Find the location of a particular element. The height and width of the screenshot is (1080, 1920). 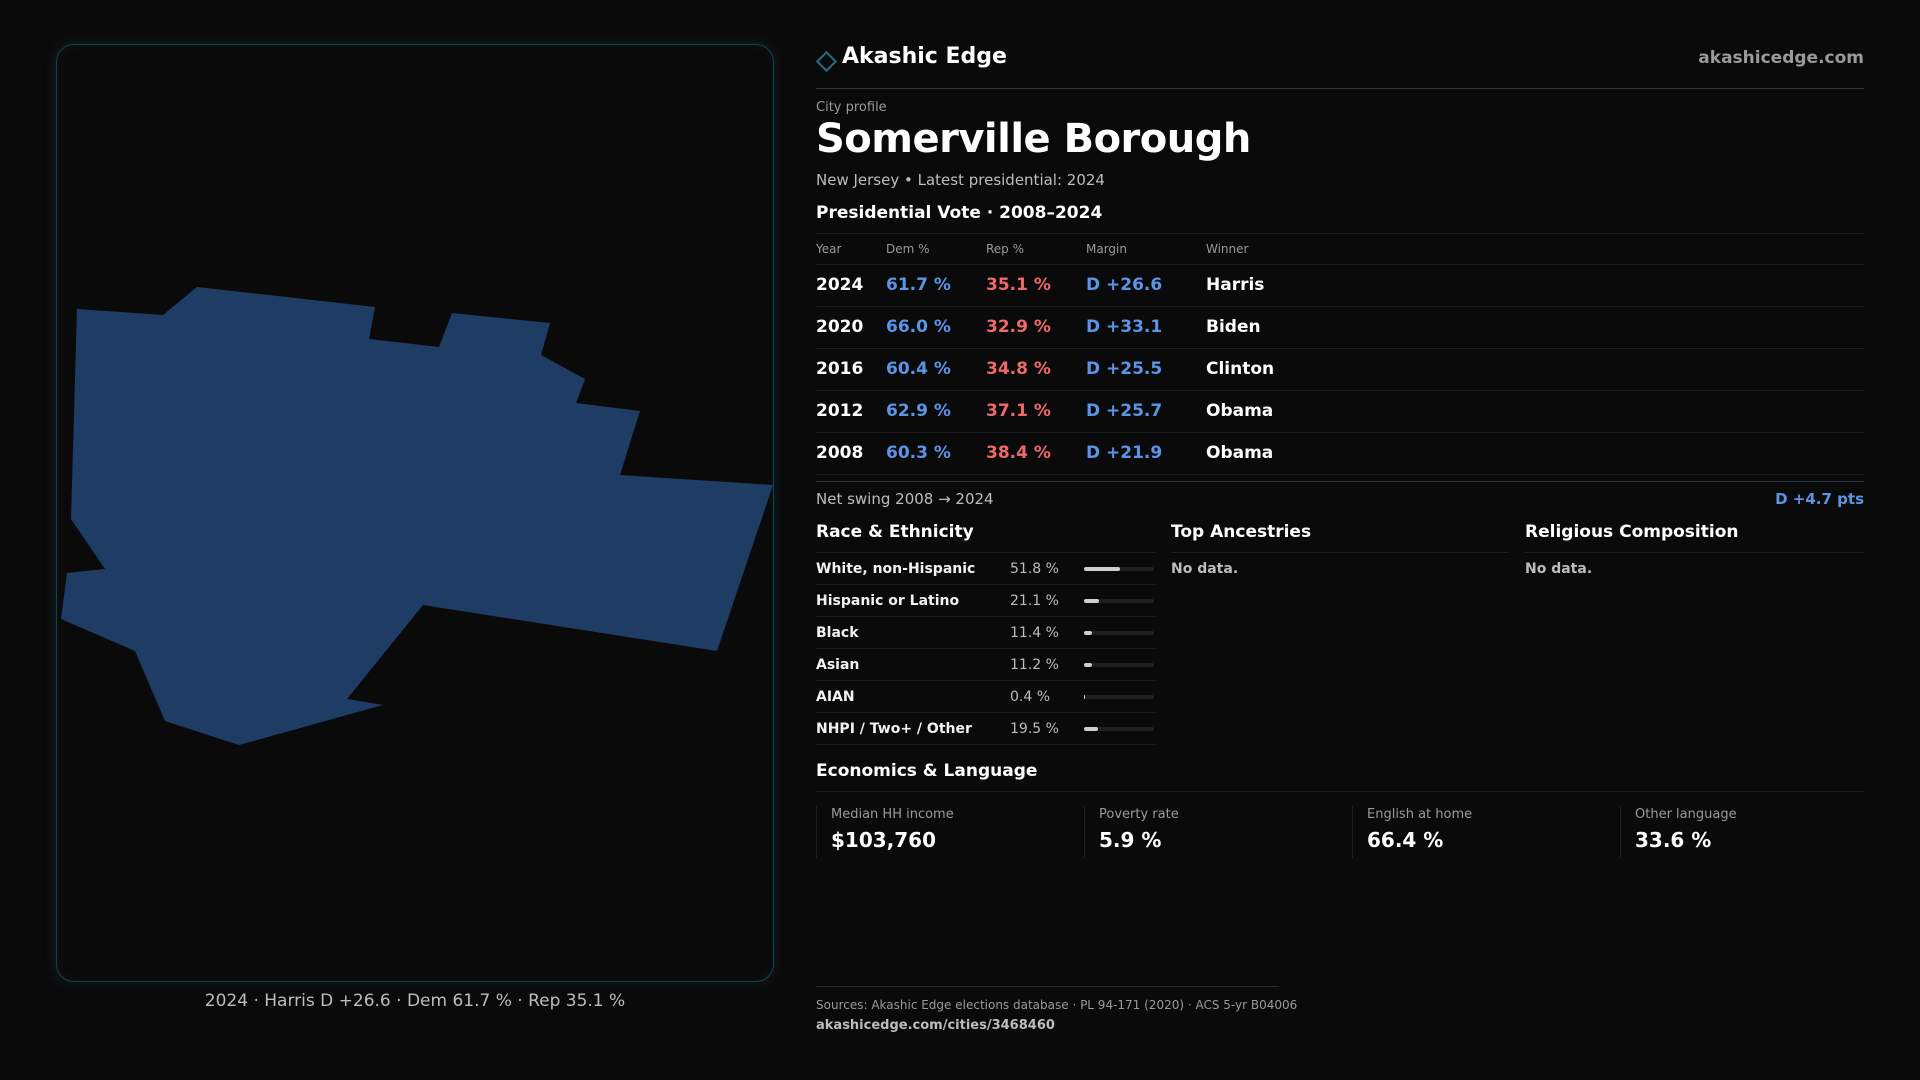

race-value: 51.8 % is located at coordinates (1034, 569).